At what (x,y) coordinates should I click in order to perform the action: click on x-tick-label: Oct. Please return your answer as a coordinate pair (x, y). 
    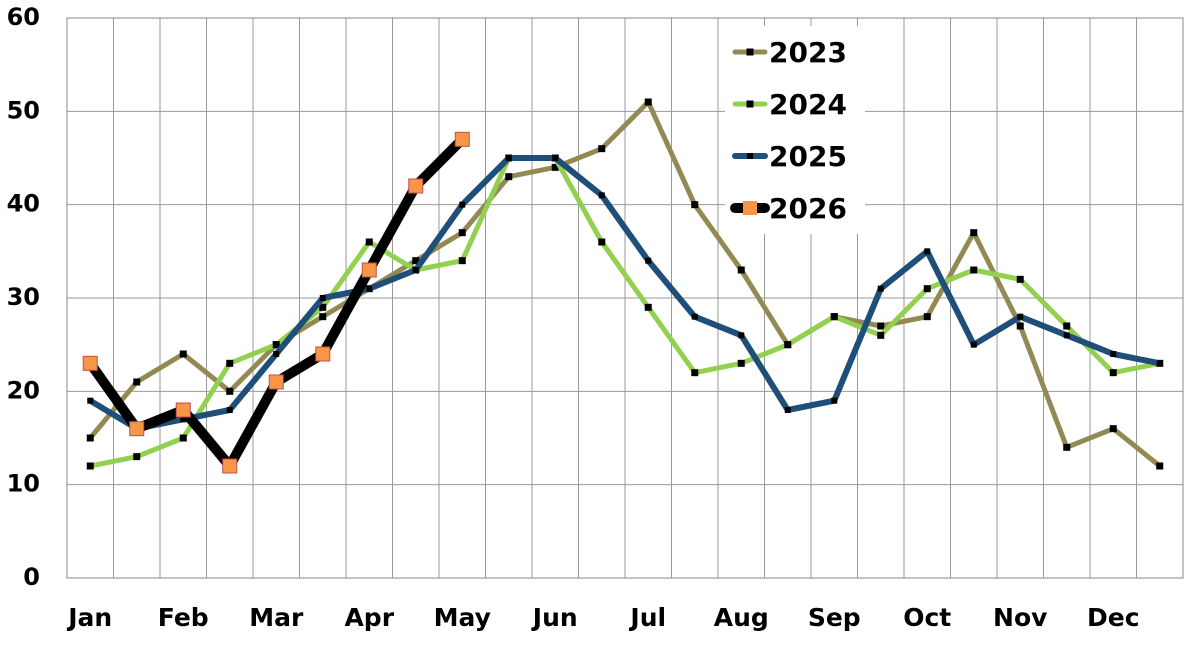
    Looking at the image, I should click on (927, 617).